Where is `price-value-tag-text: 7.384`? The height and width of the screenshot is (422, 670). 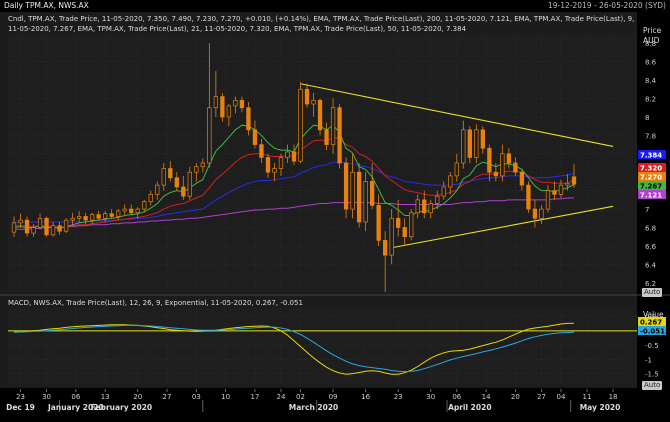 price-value-tag-text: 7.384 is located at coordinates (651, 156).